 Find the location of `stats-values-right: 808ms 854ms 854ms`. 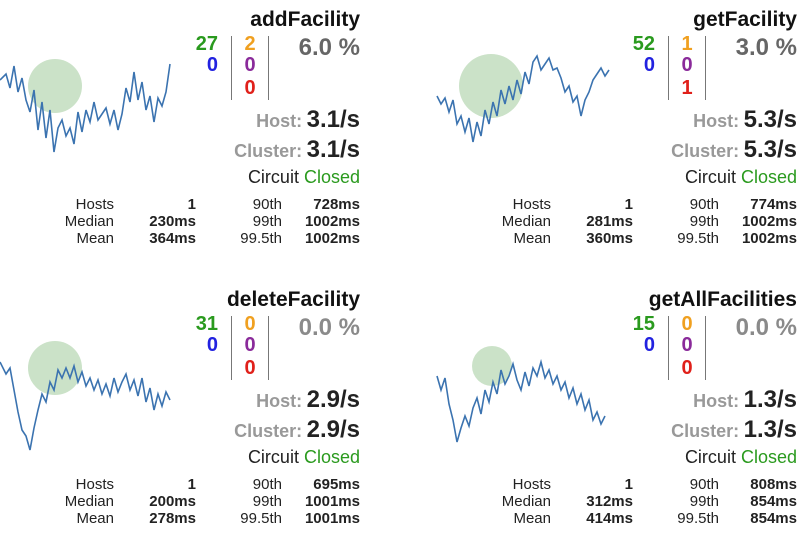

stats-values-right: 808ms 854ms 854ms is located at coordinates (759, 501).